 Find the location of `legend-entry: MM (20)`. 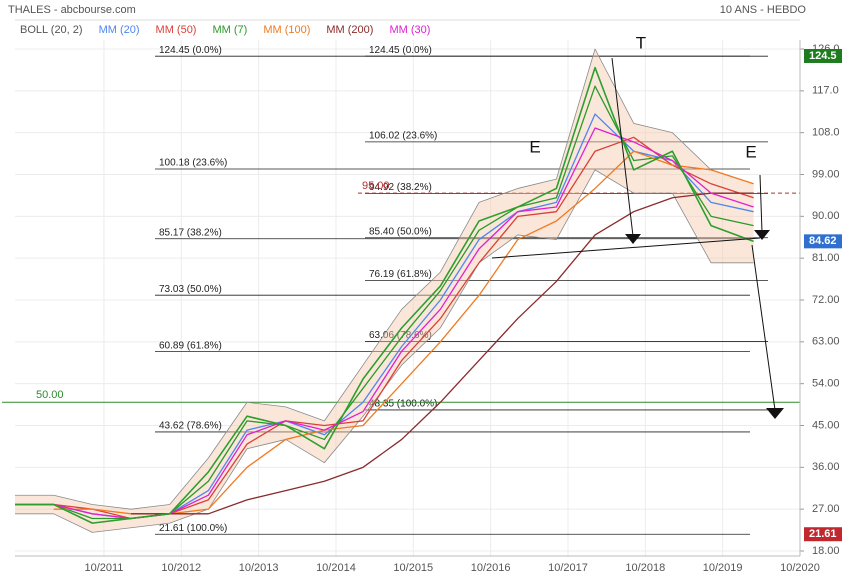

legend-entry: MM (20) is located at coordinates (119, 30).